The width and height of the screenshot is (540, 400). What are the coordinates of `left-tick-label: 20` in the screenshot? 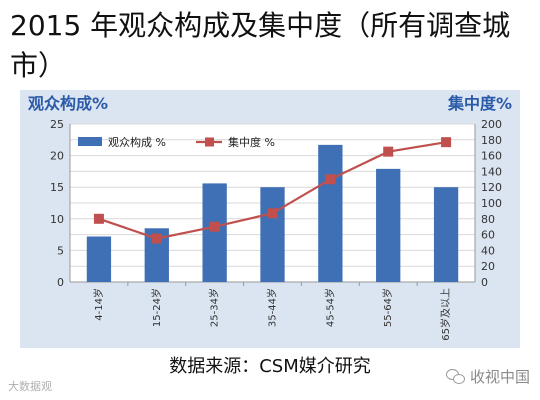 It's located at (57, 156).